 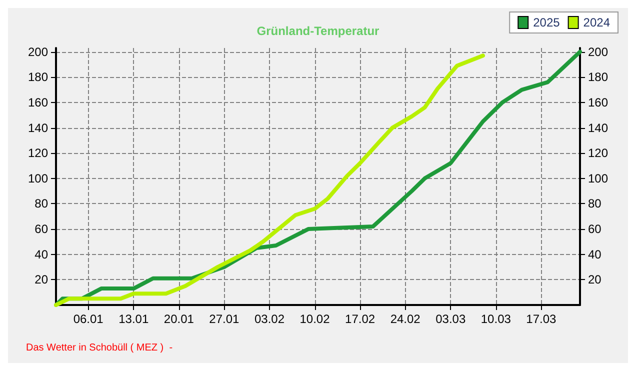 What do you see at coordinates (598, 178) in the screenshot?
I see `y2-tick-label: 100` at bounding box center [598, 178].